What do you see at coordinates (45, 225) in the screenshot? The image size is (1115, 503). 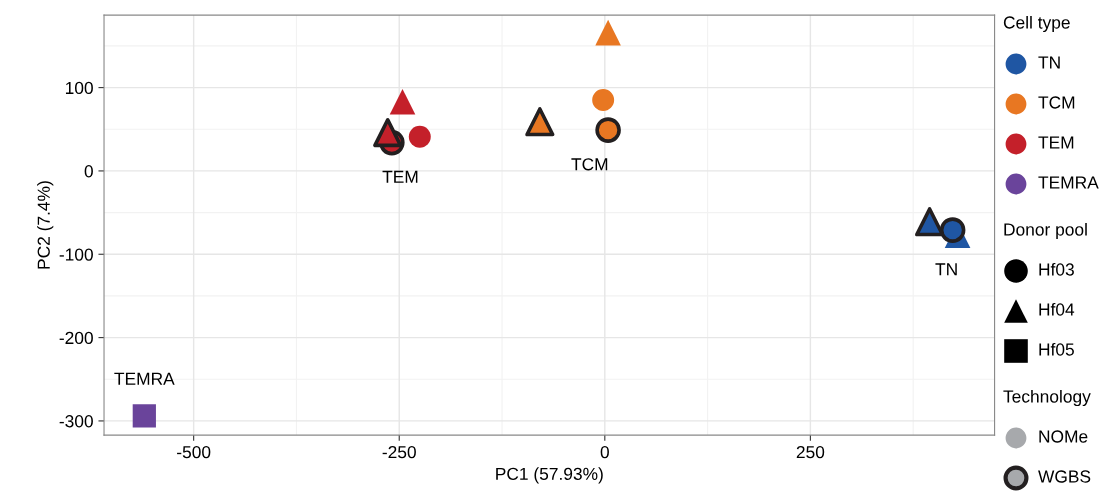 I see `y-axis-title: PC2 (7.4%)` at bounding box center [45, 225].